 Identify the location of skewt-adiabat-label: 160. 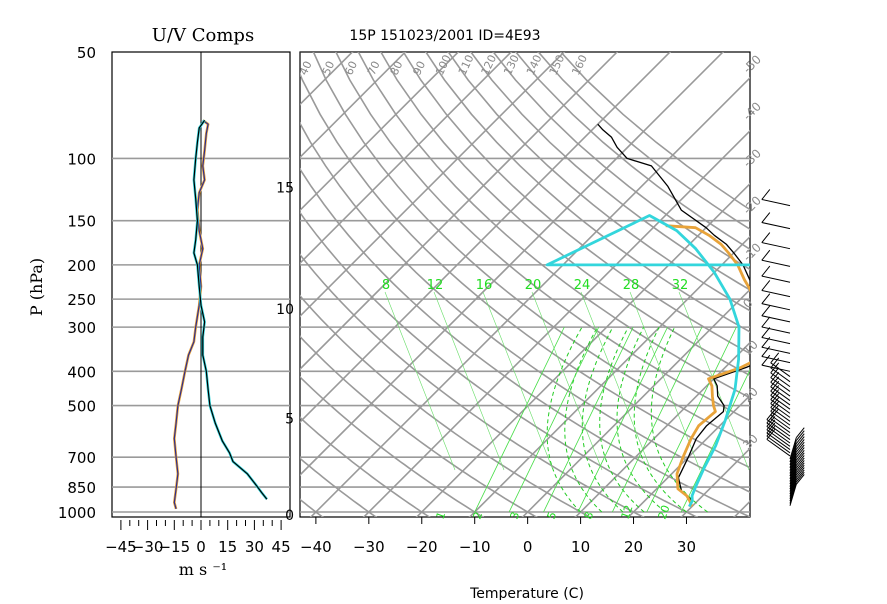
(579, 65).